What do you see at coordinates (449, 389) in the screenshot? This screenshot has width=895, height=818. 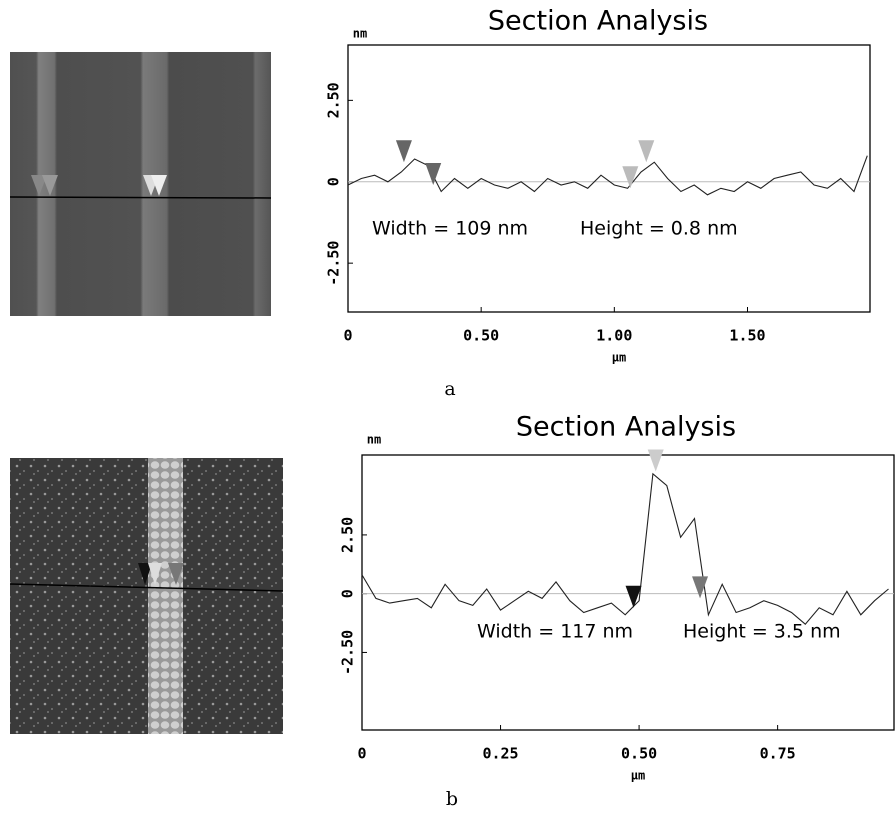 I see `panel-label: a` at bounding box center [449, 389].